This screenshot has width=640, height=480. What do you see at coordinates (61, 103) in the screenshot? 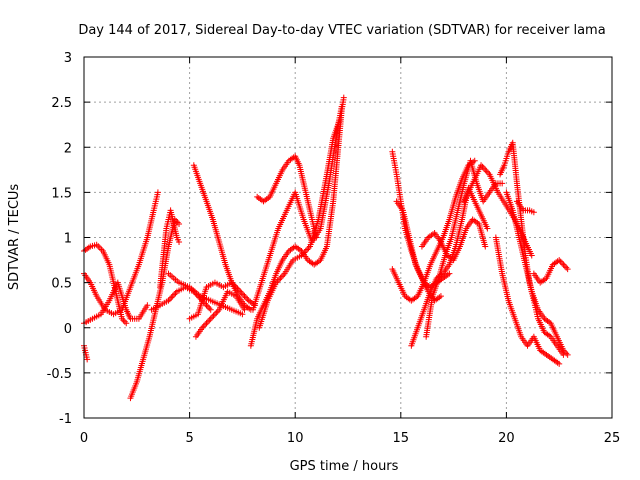
I see `y-tick-label: 2.5` at bounding box center [61, 103].